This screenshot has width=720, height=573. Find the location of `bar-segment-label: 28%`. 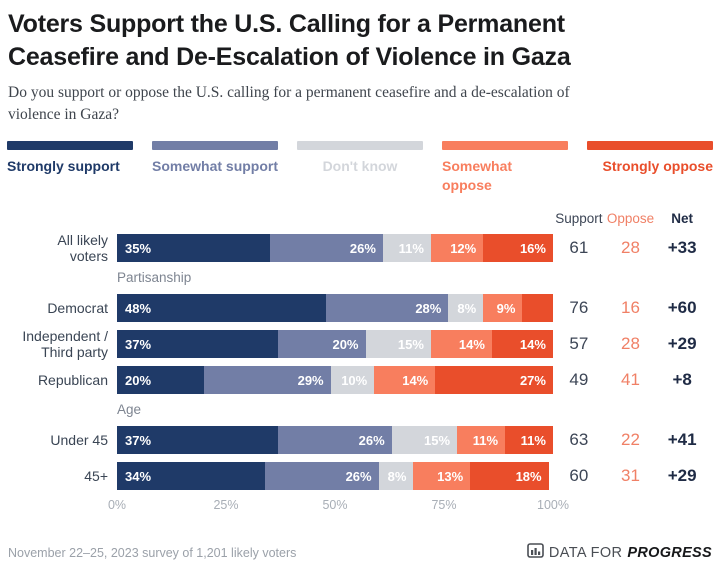

bar-segment-label: 28% is located at coordinates (428, 308).